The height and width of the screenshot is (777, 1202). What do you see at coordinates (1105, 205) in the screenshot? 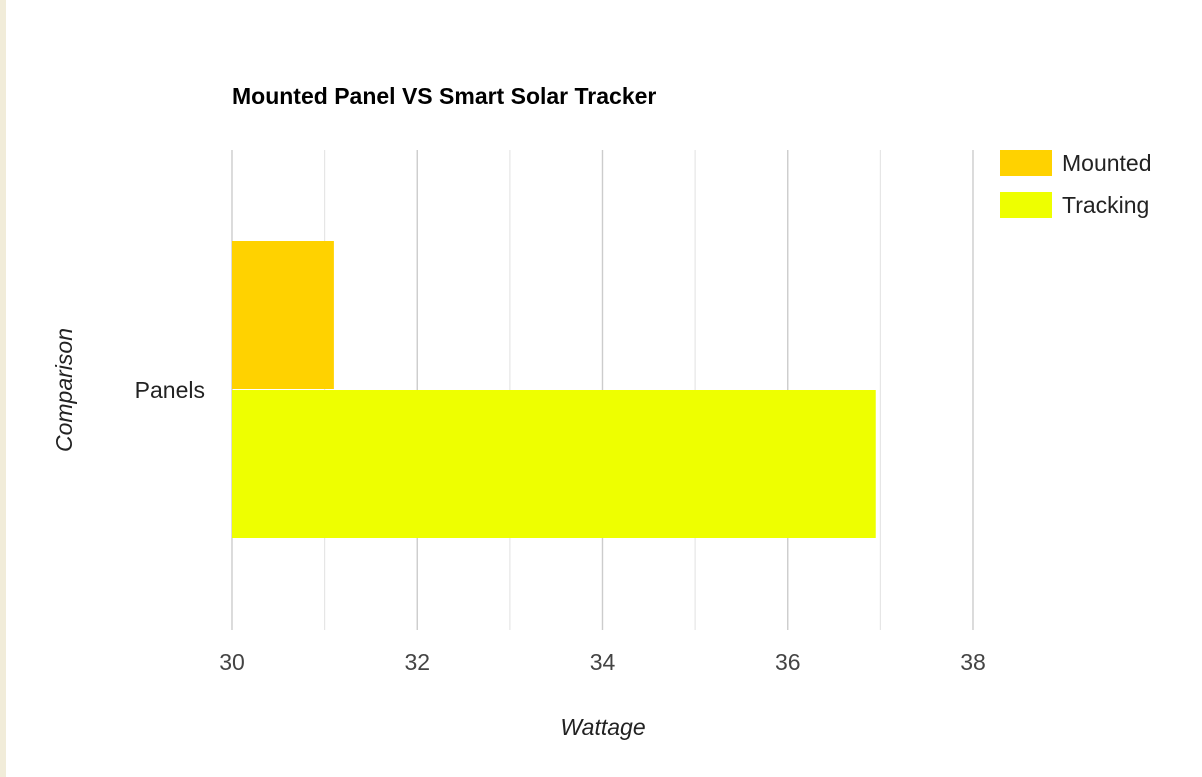
I see `legend-label-tracking: Tracking` at bounding box center [1105, 205].